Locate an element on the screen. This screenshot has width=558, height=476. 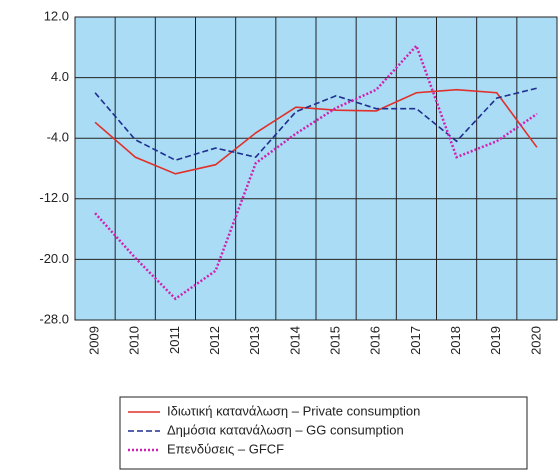
y-tick-label: -12.0 is located at coordinates (54, 197).